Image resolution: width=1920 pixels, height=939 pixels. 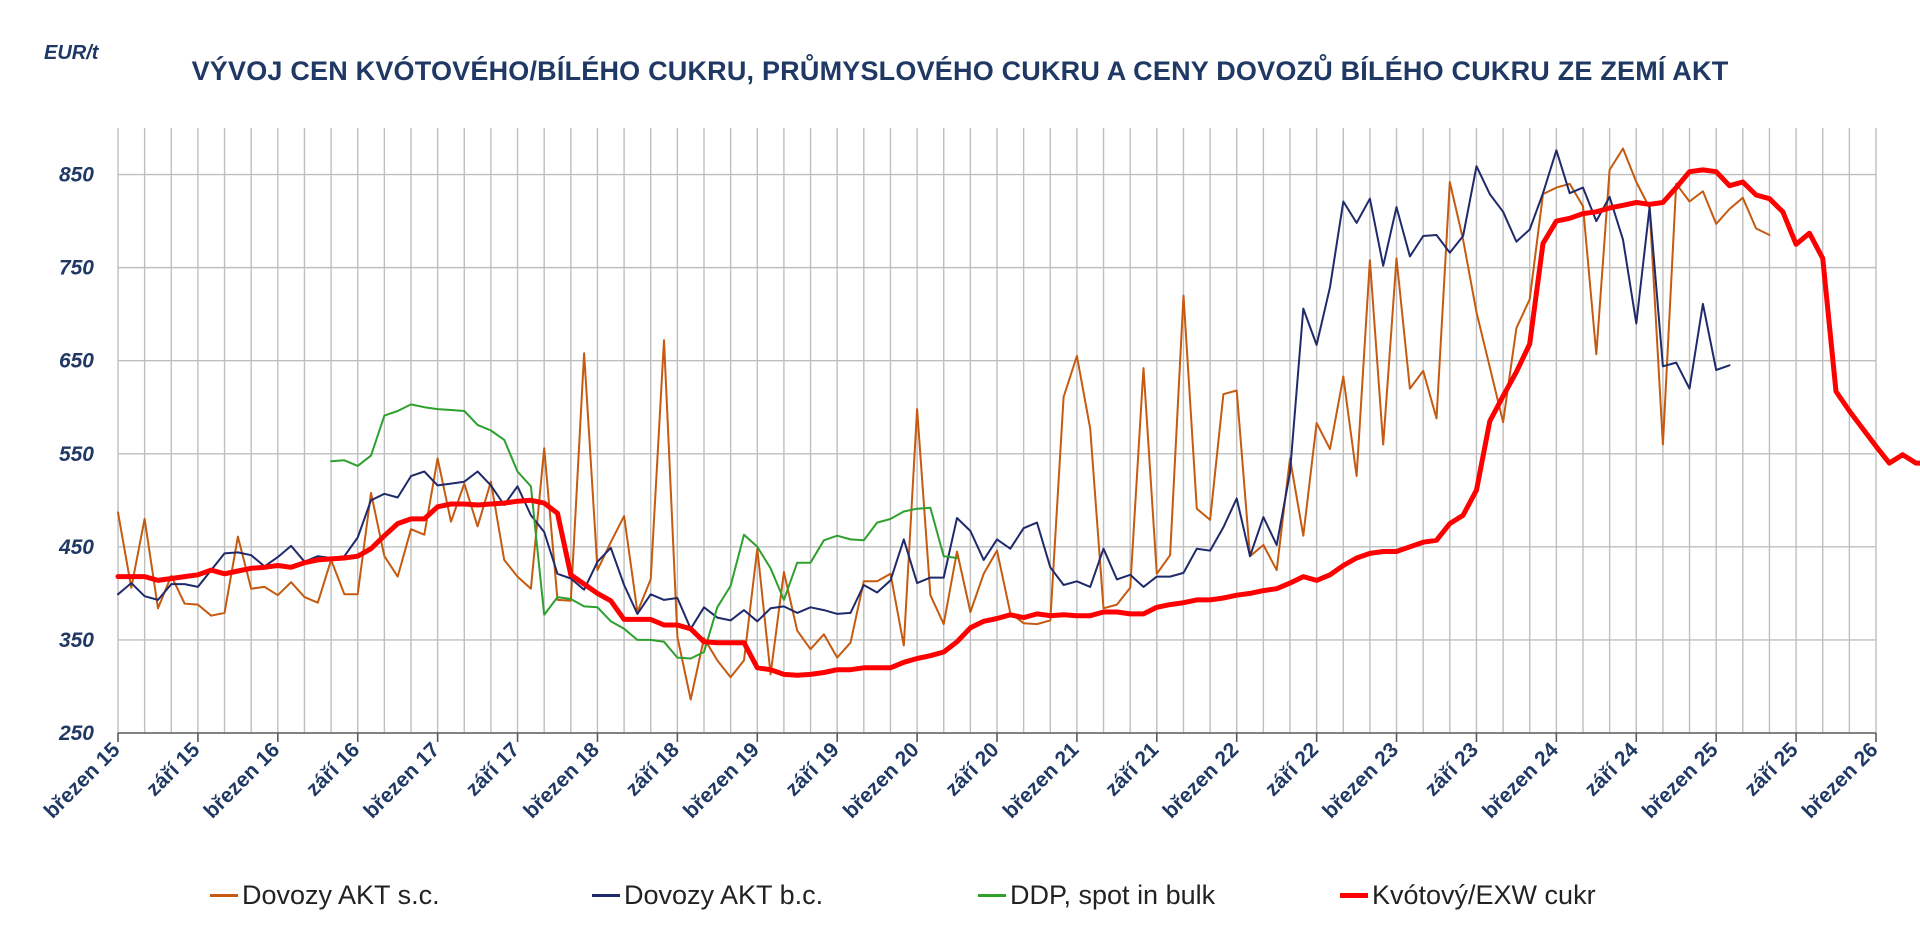 I want to click on x-tick-label: březen 16, so click(x=242, y=780).